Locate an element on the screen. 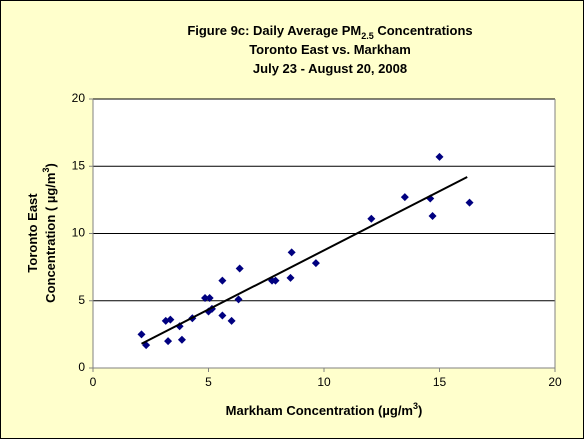 This screenshot has width=584, height=439. chart-title: July 23 - August 20, 2008 is located at coordinates (330, 68).